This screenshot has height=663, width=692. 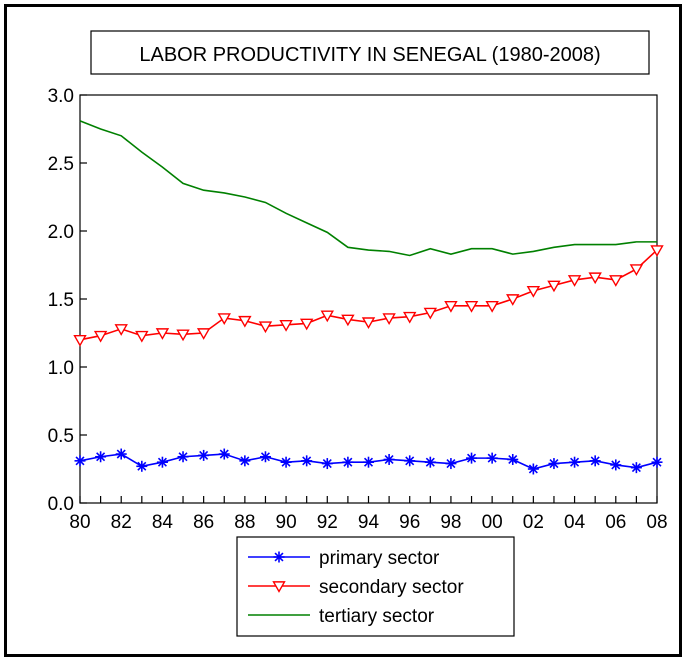 I want to click on legend-item-tertiary: tertiary sector, so click(x=341, y=616).